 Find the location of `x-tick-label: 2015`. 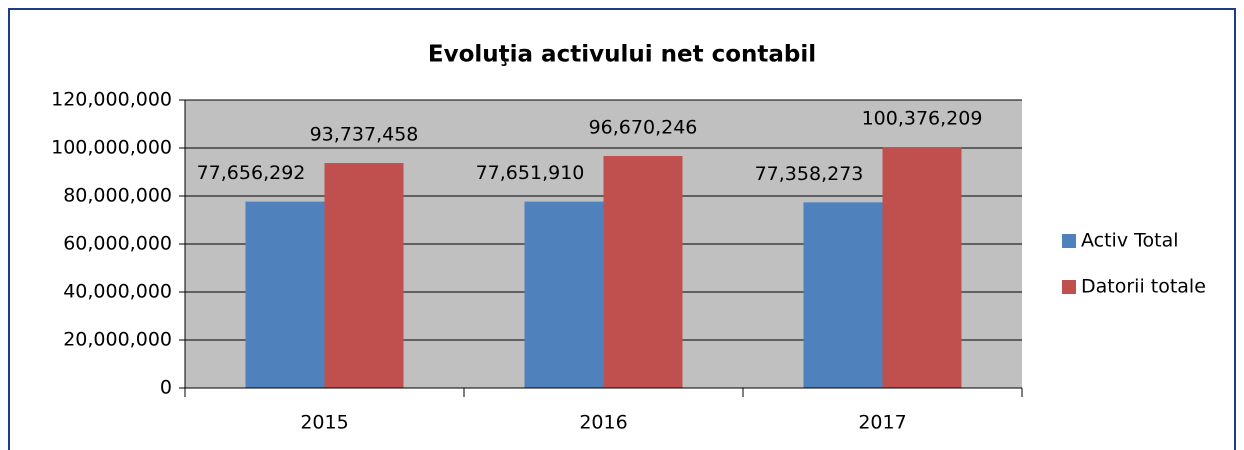

x-tick-label: 2015 is located at coordinates (324, 423).